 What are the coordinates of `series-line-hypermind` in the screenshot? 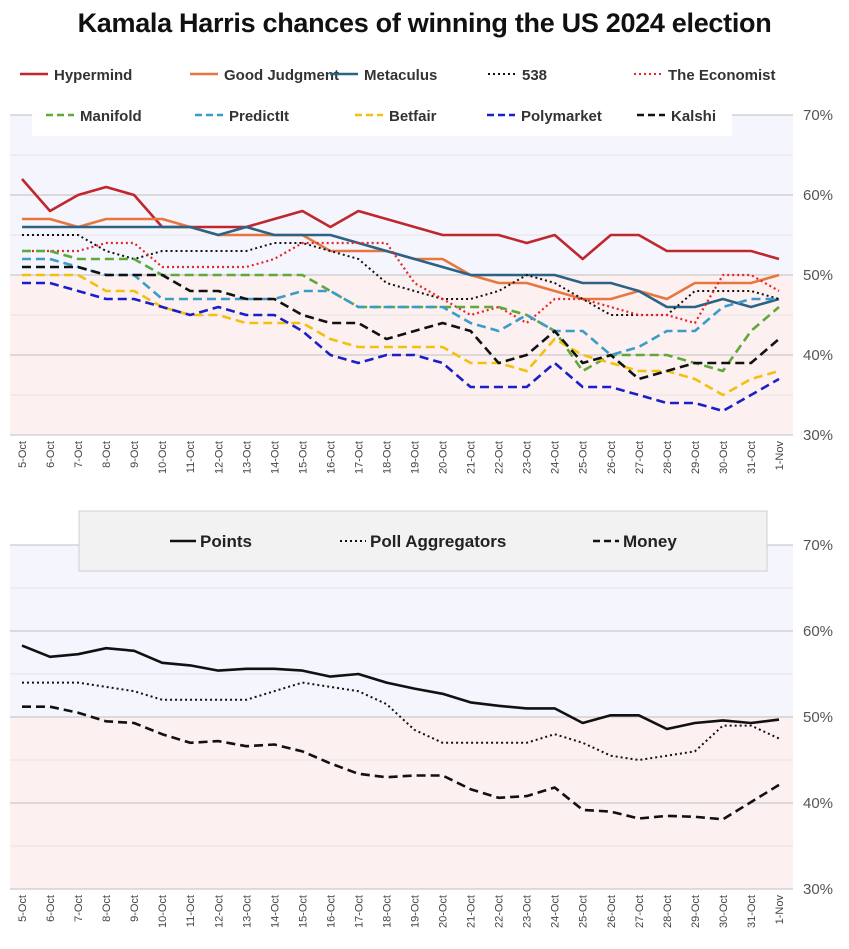 It's located at (400, 219).